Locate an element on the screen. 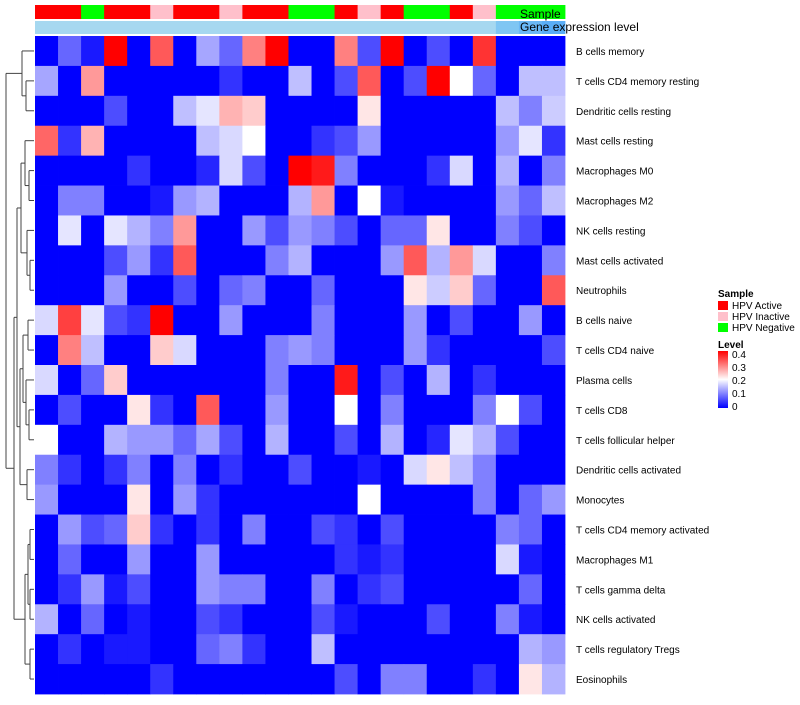 This screenshot has height=705, width=800. row-label: B cells naive is located at coordinates (604, 321).